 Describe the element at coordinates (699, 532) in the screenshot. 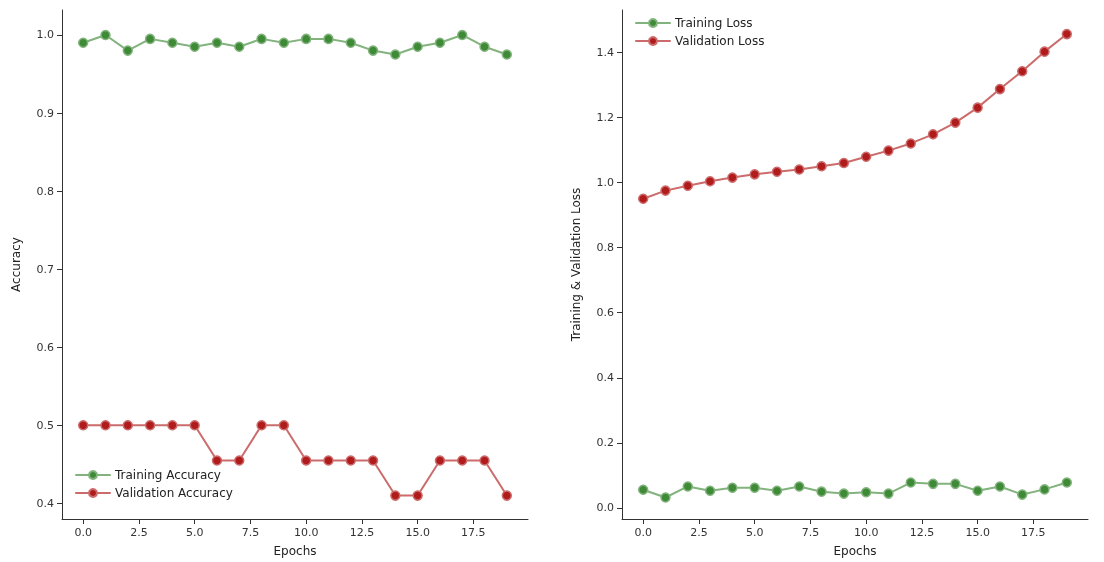

I see `x-tick-label: 2.5` at that location.